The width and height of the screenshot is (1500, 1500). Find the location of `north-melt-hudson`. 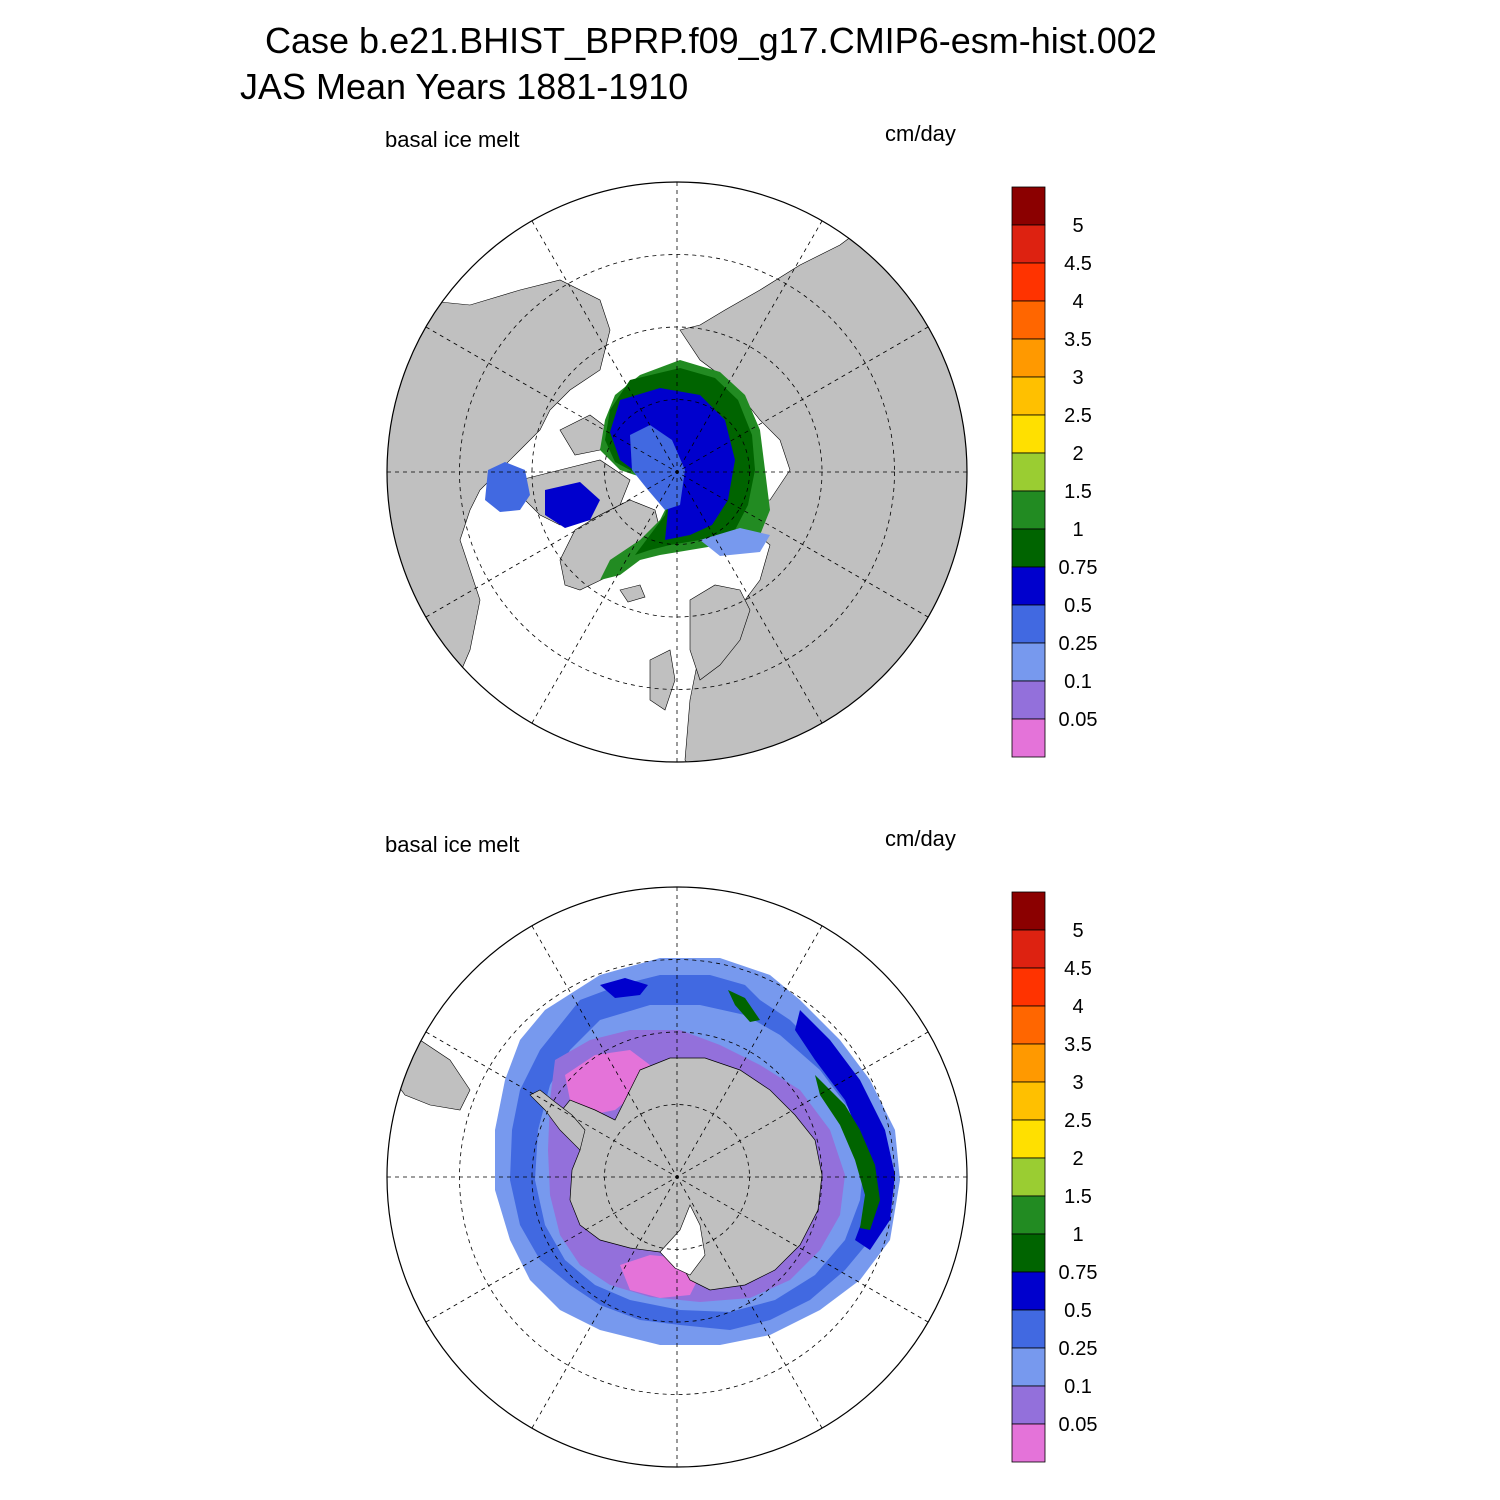

north-melt-hudson is located at coordinates (572, 505).